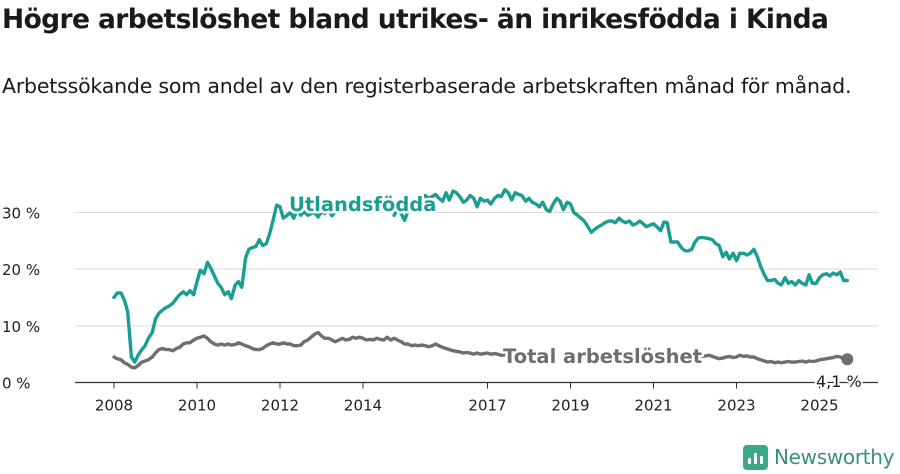 Image resolution: width=900 pixels, height=474 pixels. What do you see at coordinates (21, 327) in the screenshot?
I see `y-tick-label: 10 %` at bounding box center [21, 327].